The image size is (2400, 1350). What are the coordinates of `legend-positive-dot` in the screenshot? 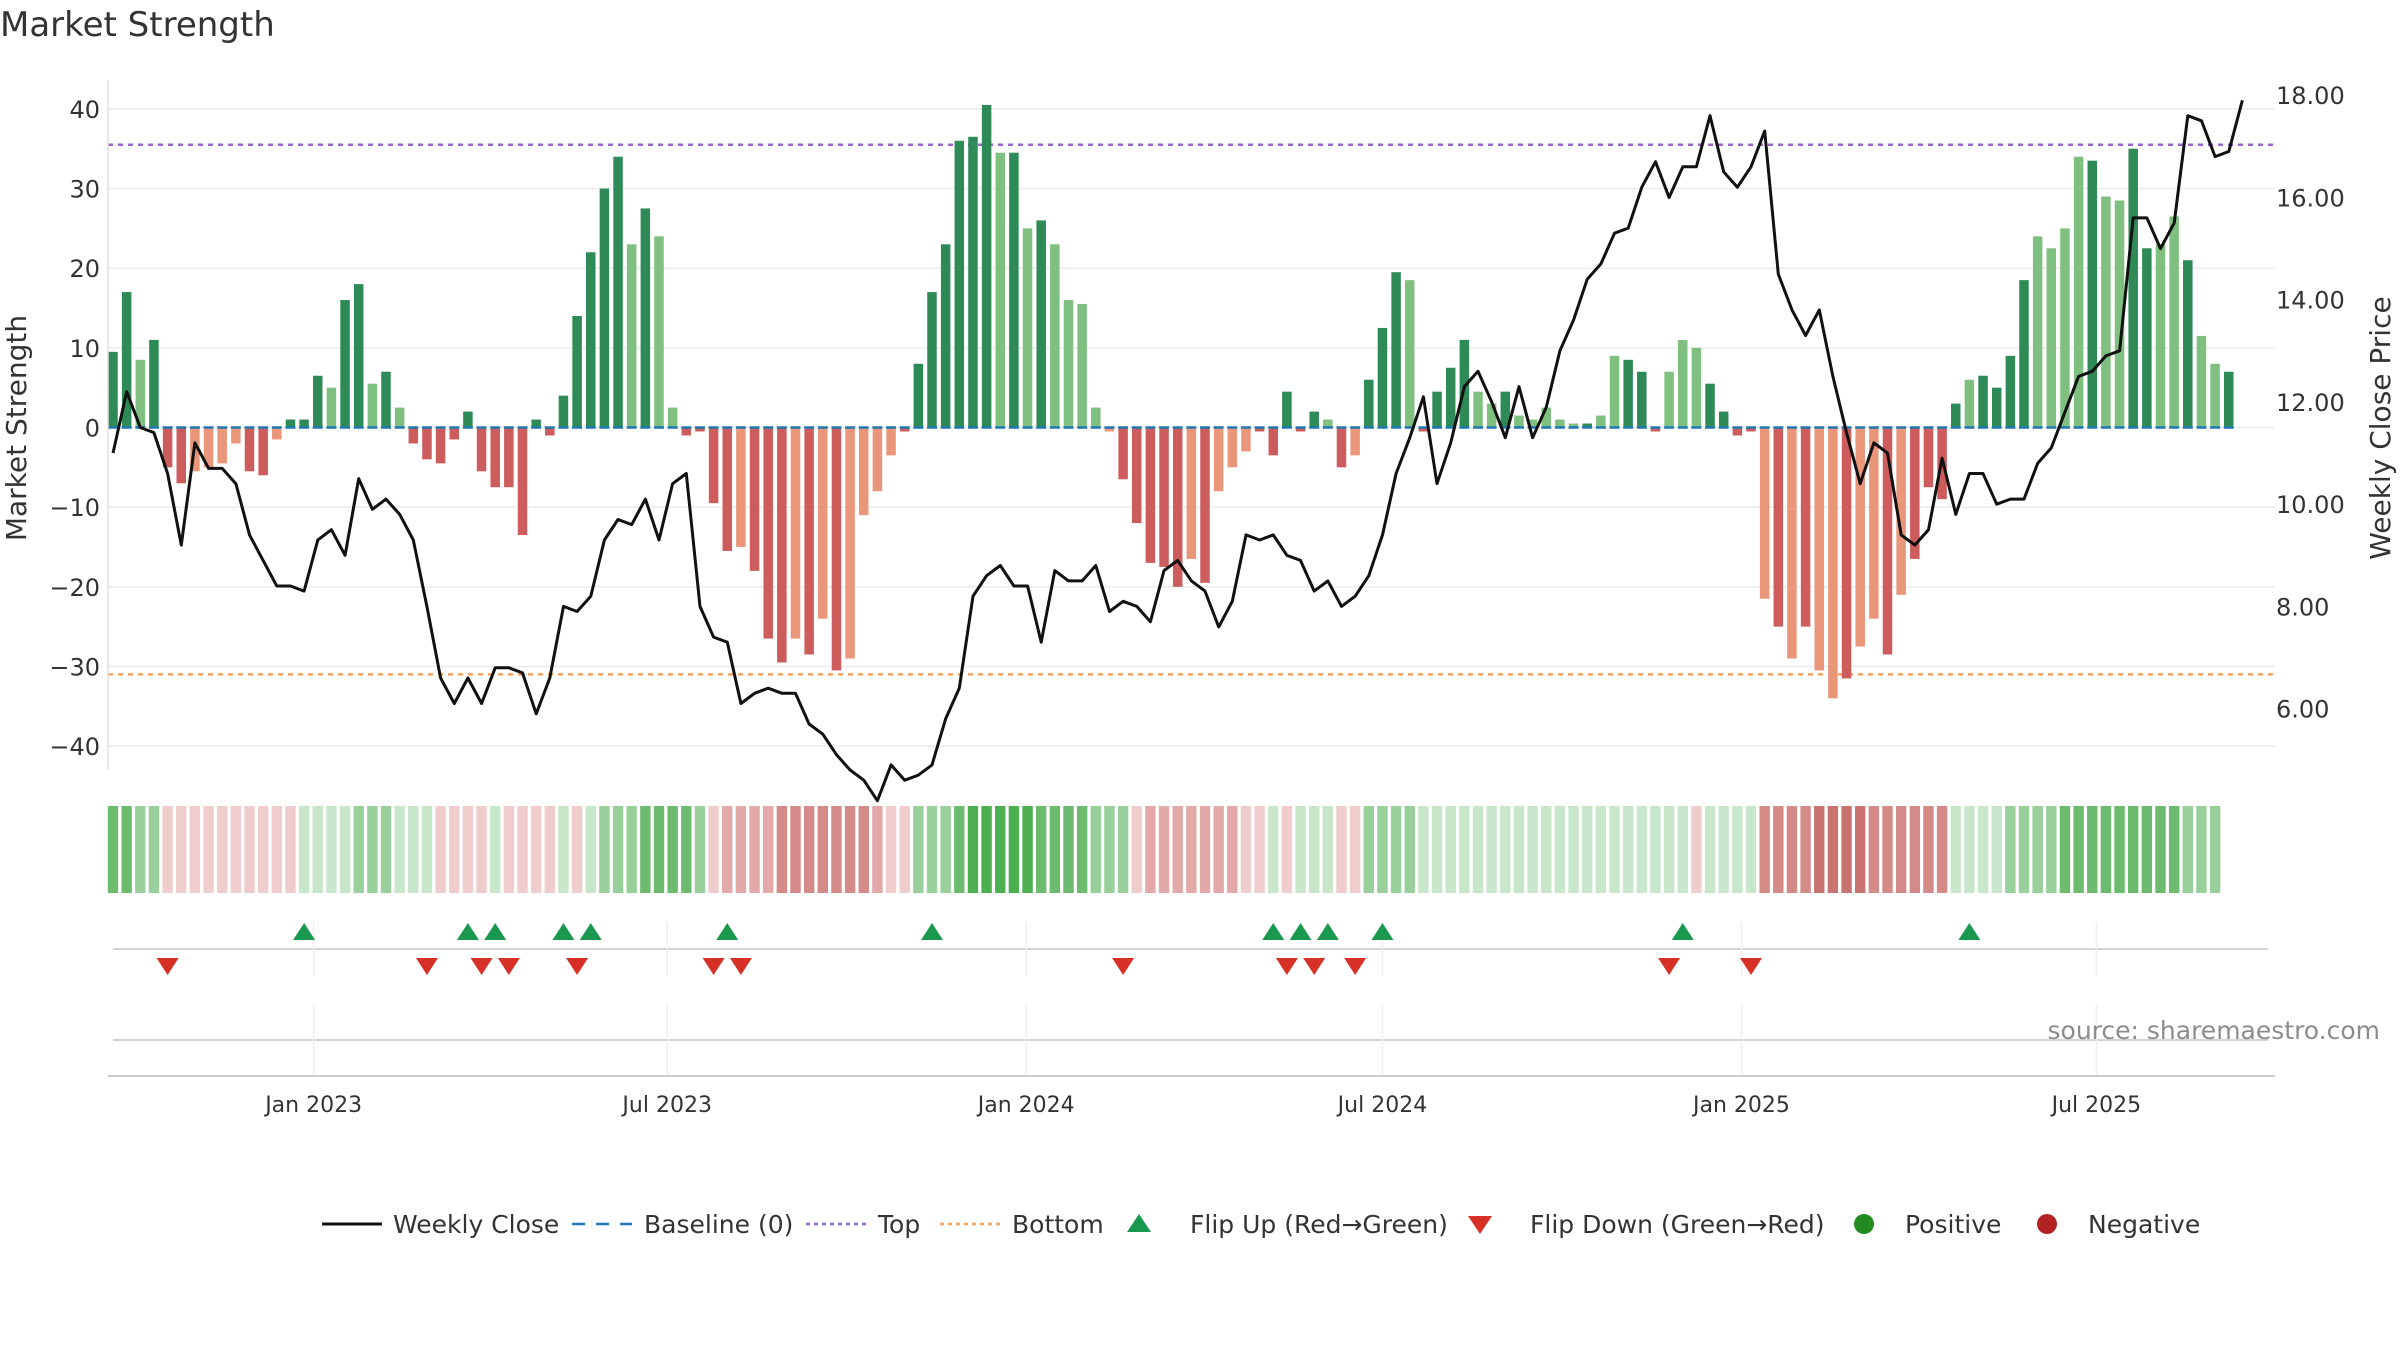 It's located at (1864, 1224).